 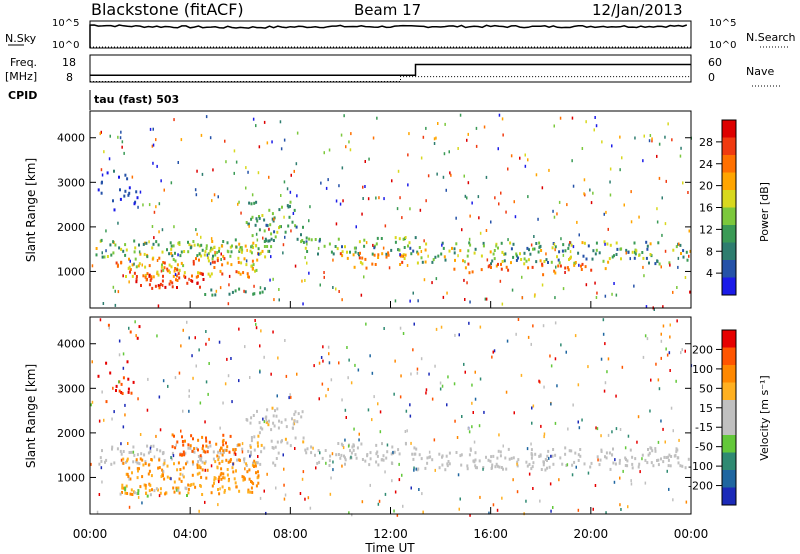 I want to click on colorbar-tick-label: 15, so click(x=706, y=408).